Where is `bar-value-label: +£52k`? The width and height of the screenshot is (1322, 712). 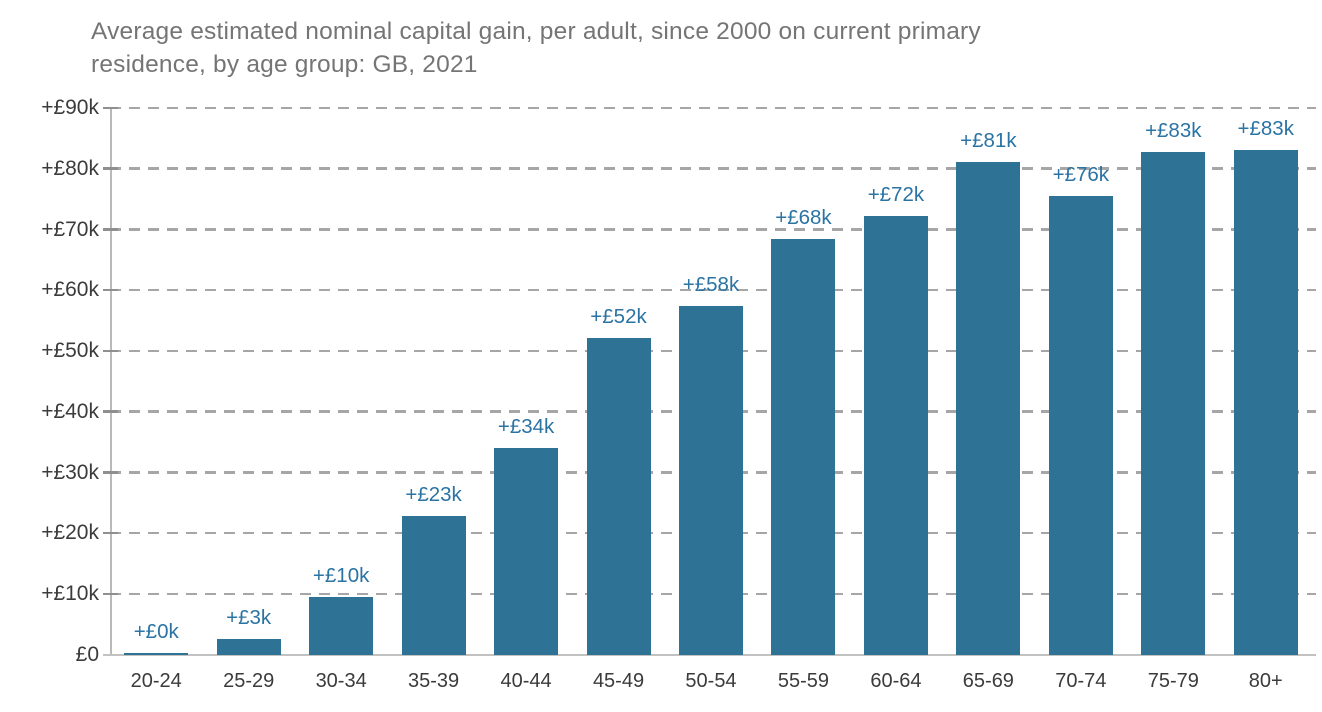 bar-value-label: +£52k is located at coordinates (618, 316).